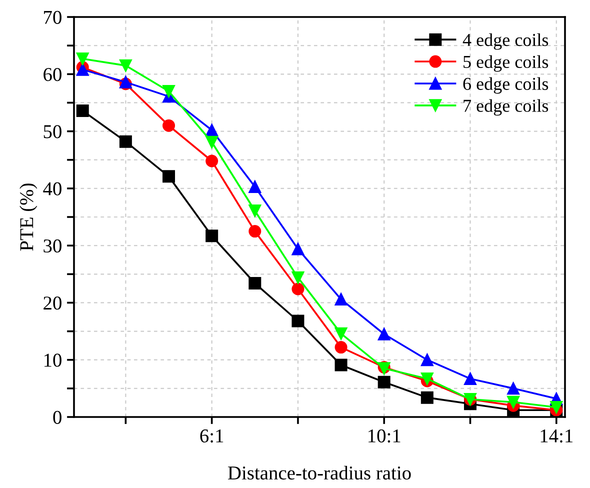 This screenshot has height=488, width=590. What do you see at coordinates (53, 131) in the screenshot?
I see `y-tick-label: 50` at bounding box center [53, 131].